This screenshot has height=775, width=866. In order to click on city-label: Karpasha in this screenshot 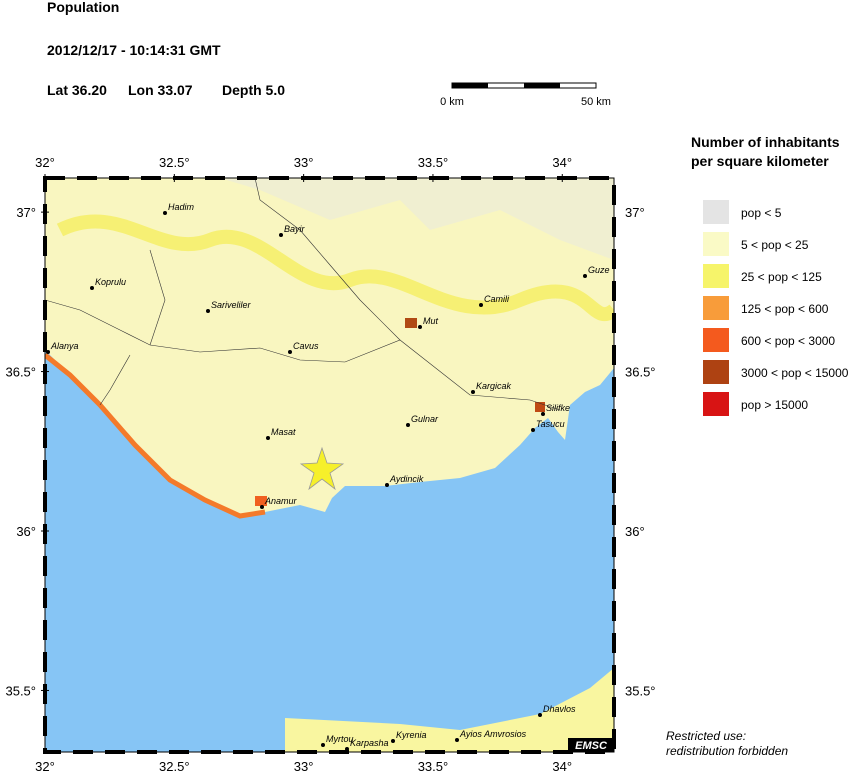, I will do `click(369, 743)`.